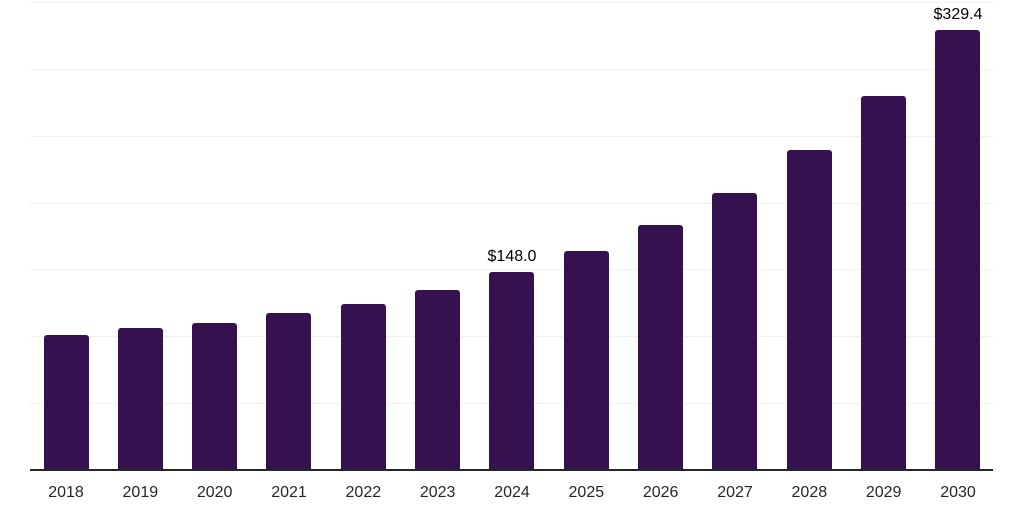  Describe the element at coordinates (437, 492) in the screenshot. I see `x-axis-label-2023: 2023` at that location.